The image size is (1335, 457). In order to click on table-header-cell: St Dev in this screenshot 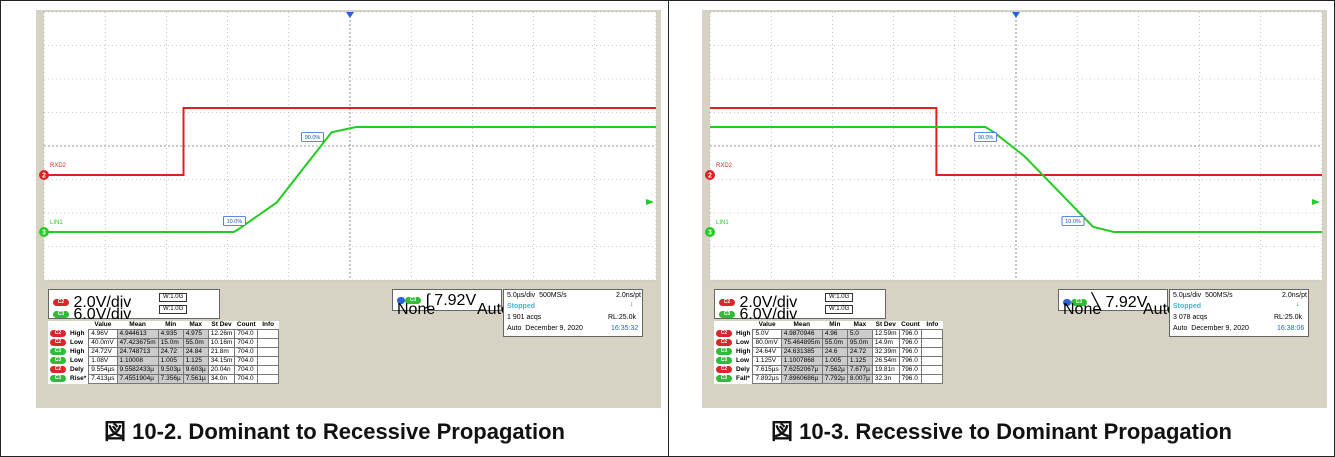, I will do `click(885, 324)`.